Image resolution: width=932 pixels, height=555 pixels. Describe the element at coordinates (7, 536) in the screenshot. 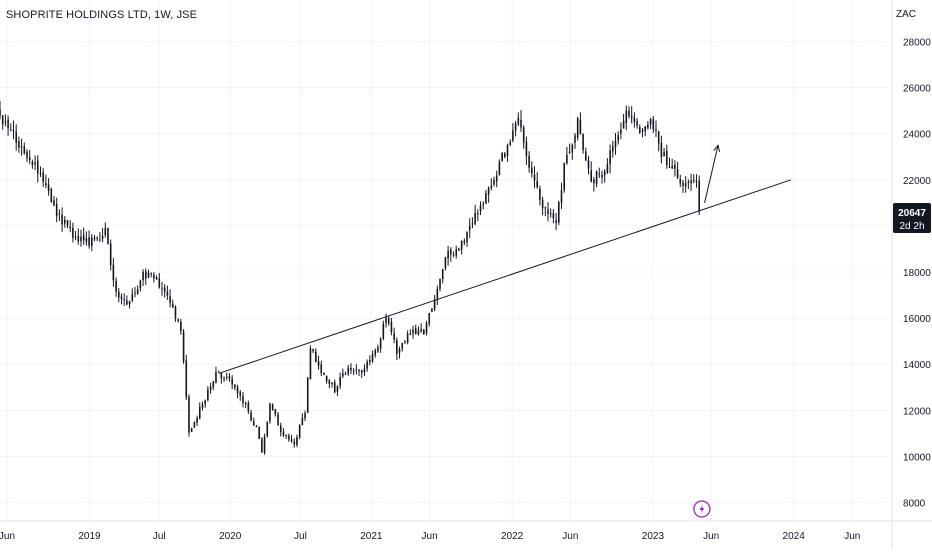

I see `x-tick-label: Jun` at that location.